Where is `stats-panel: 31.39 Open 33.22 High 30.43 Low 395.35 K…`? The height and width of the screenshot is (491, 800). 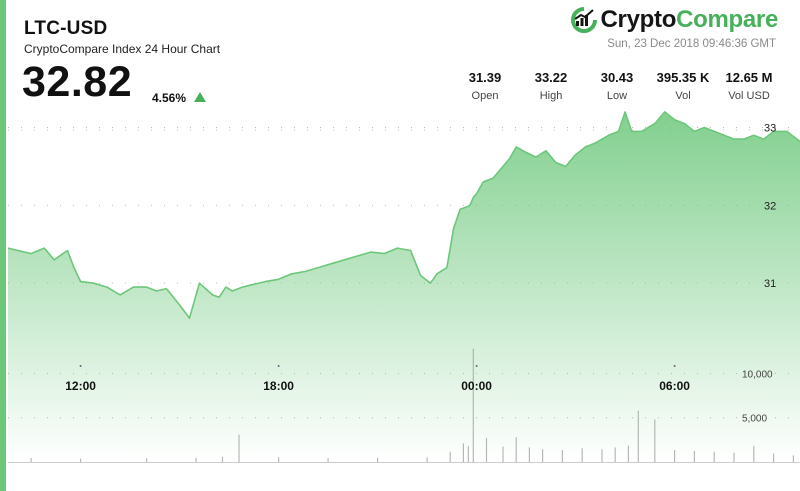 stats-panel: 31.39 Open 33.22 High 30.43 Low 395.35 K… is located at coordinates (617, 86).